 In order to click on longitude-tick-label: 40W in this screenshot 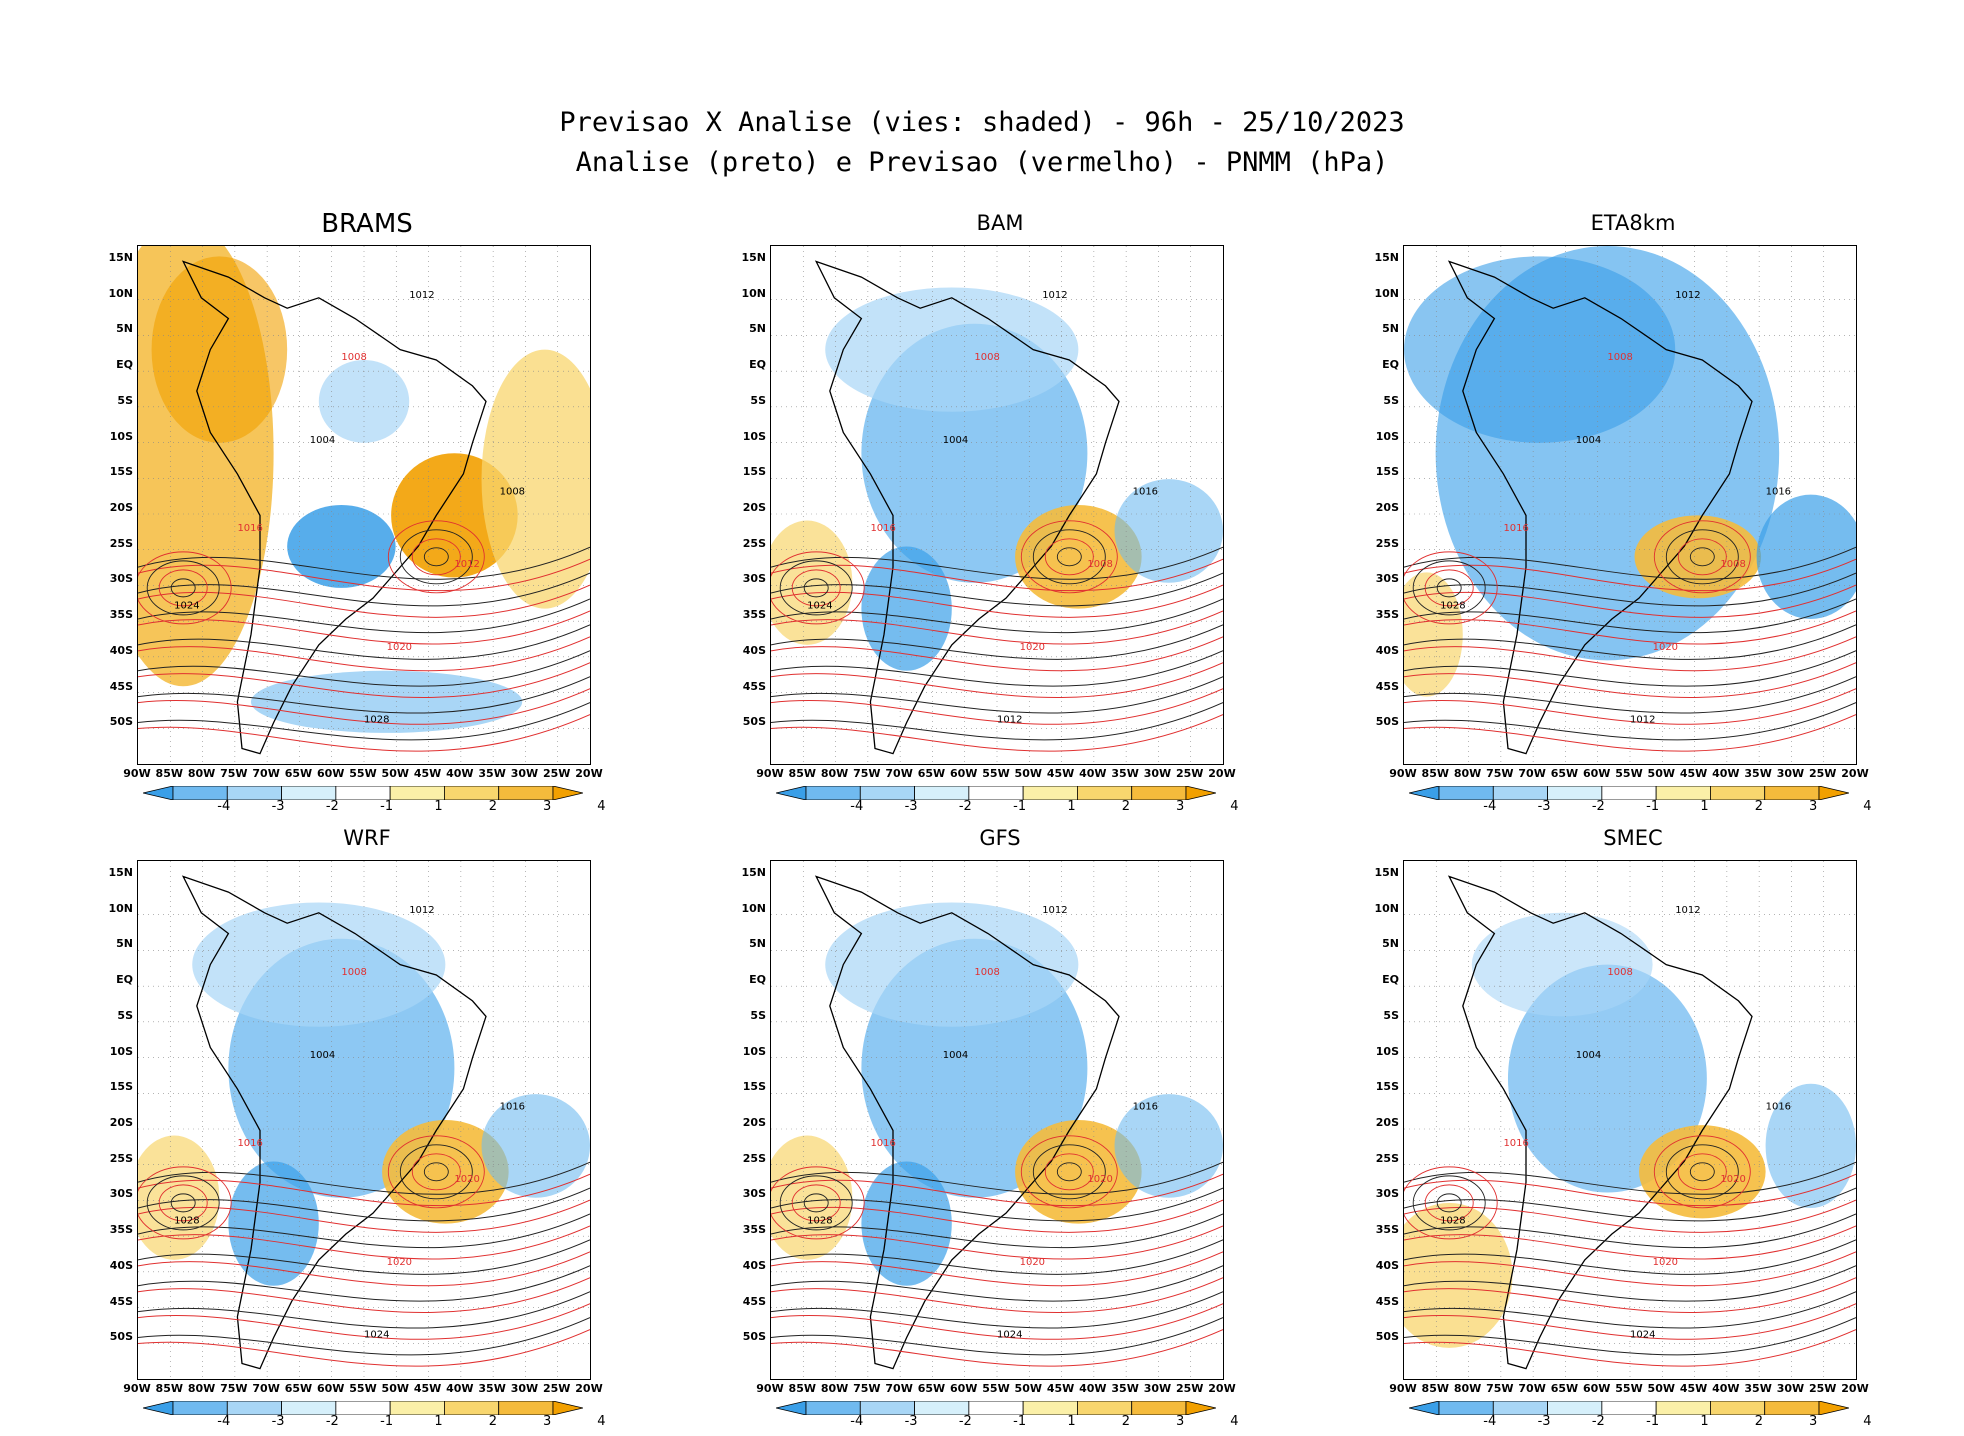, I will do `click(460, 1388)`.